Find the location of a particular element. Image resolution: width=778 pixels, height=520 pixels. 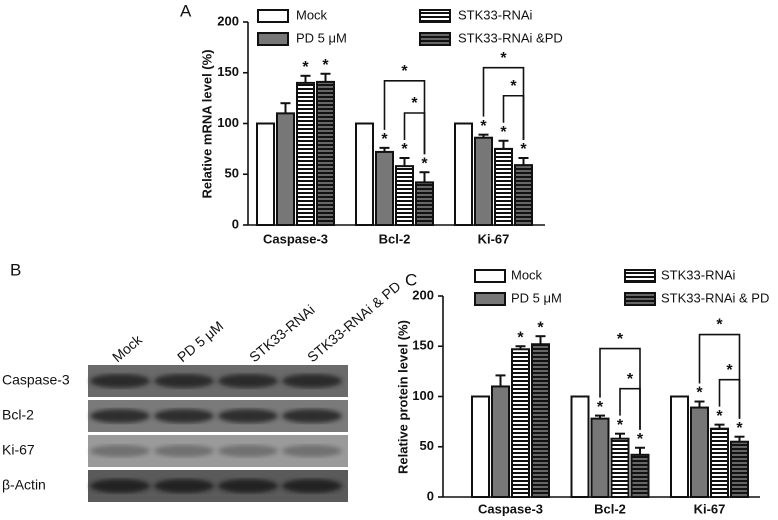

y-tick-label: 100 is located at coordinates (423, 395).